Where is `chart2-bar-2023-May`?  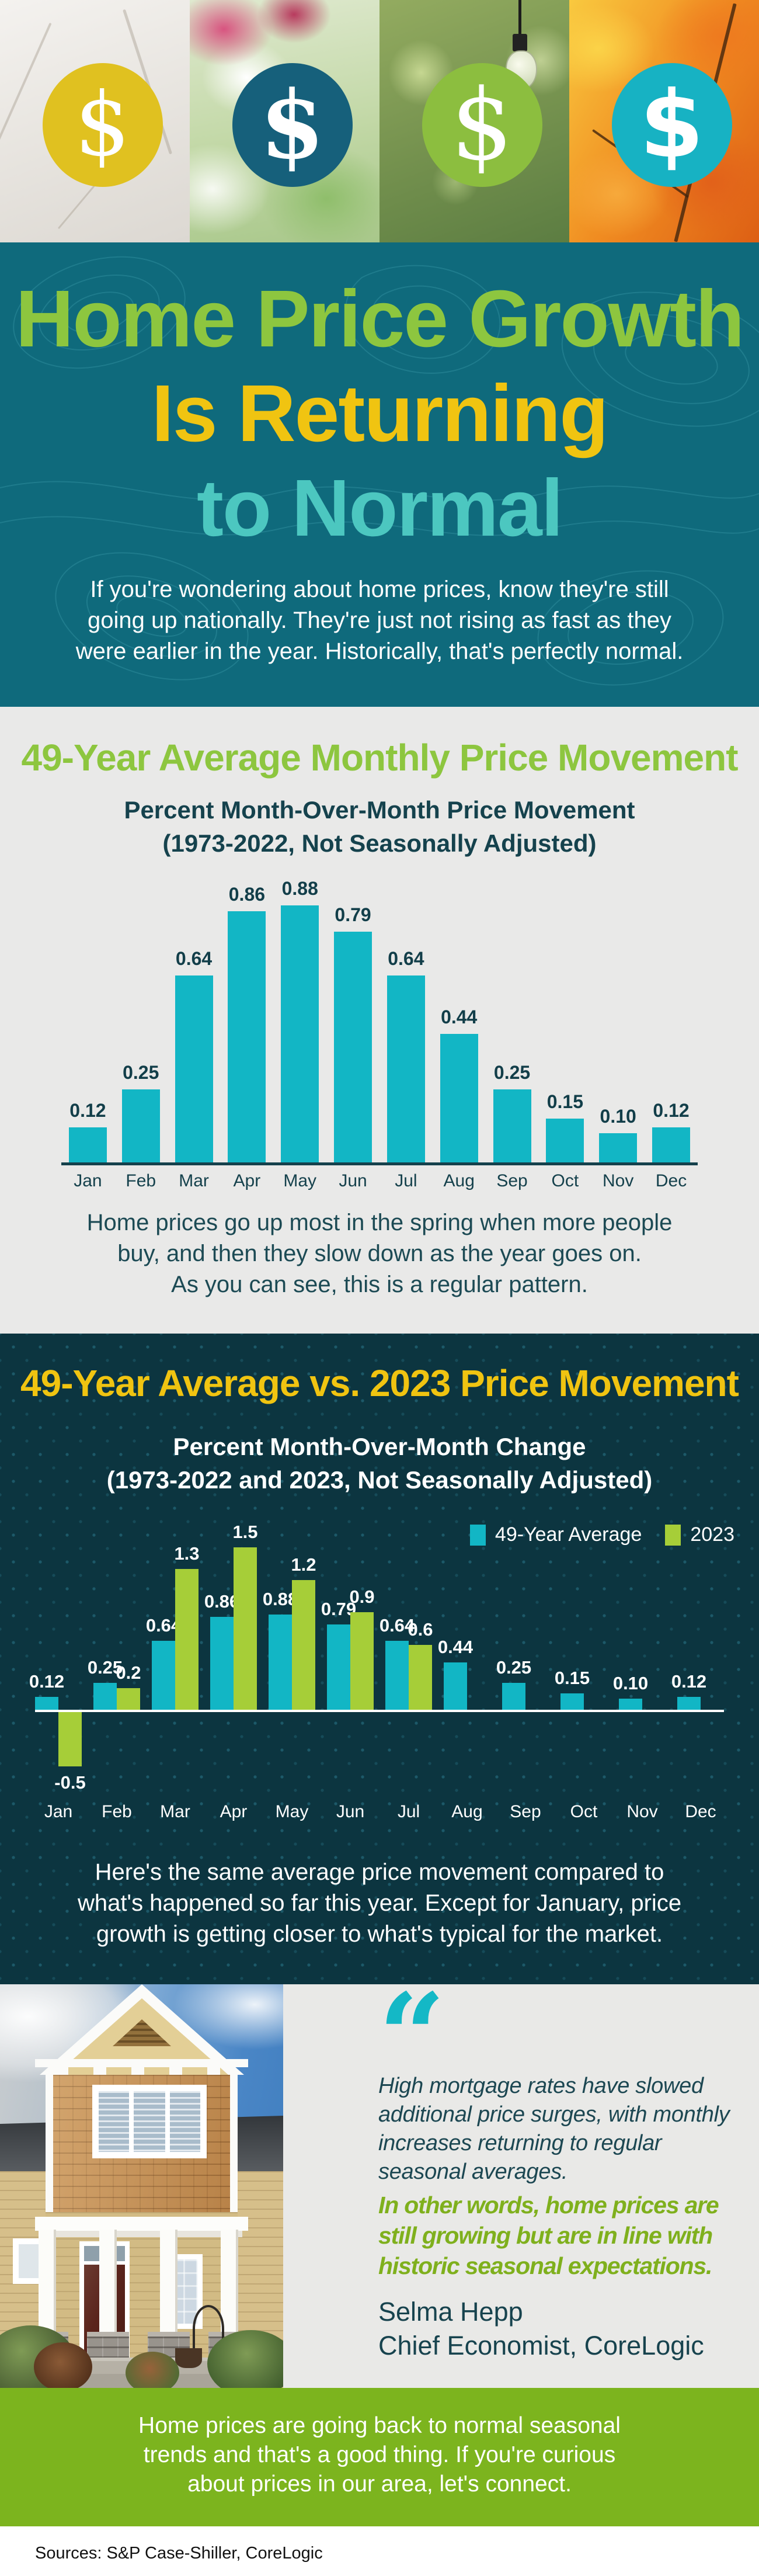 chart2-bar-2023-May is located at coordinates (303, 1645).